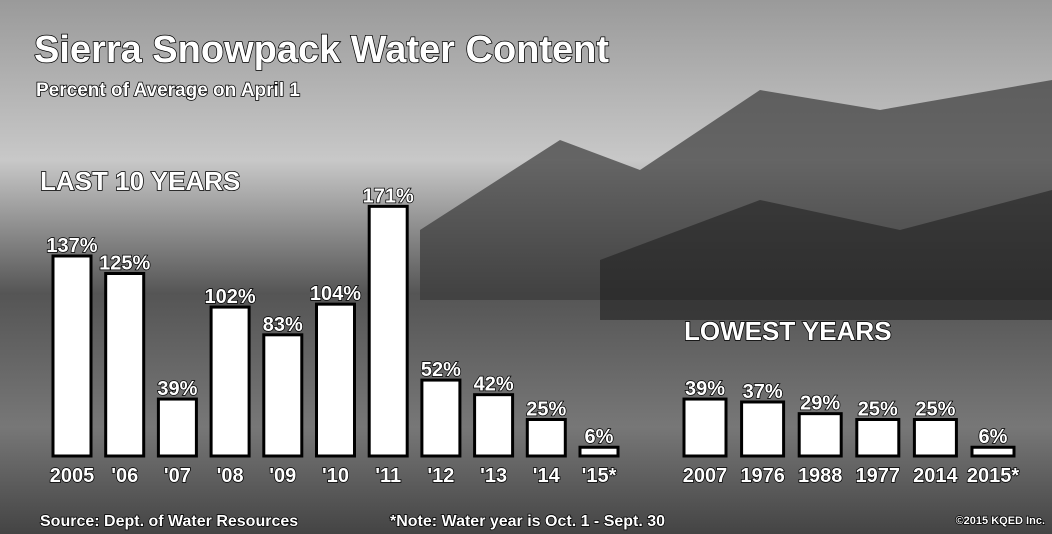 This screenshot has height=534, width=1052. Describe the element at coordinates (493, 476) in the screenshot. I see `x-tick-label: '13` at that location.